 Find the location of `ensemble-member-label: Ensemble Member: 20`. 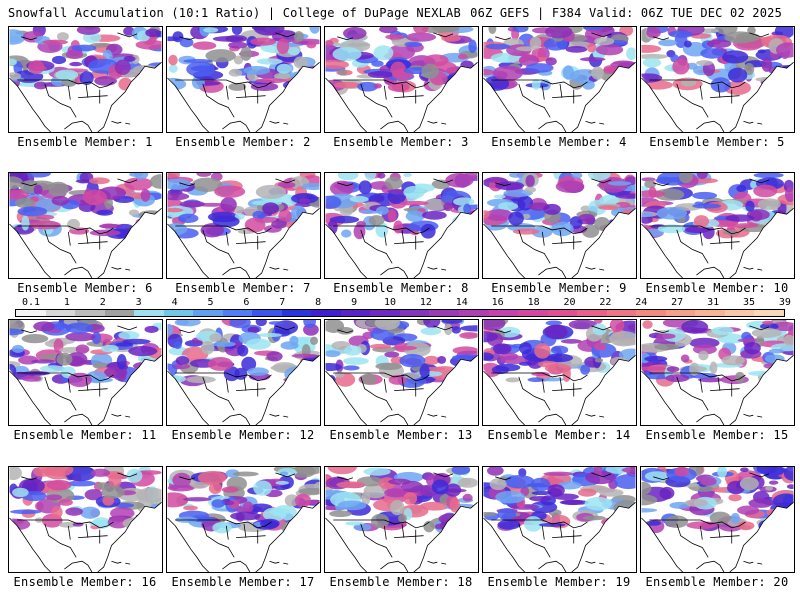

ensemble-member-label: Ensemble Member: 20 is located at coordinates (717, 582).